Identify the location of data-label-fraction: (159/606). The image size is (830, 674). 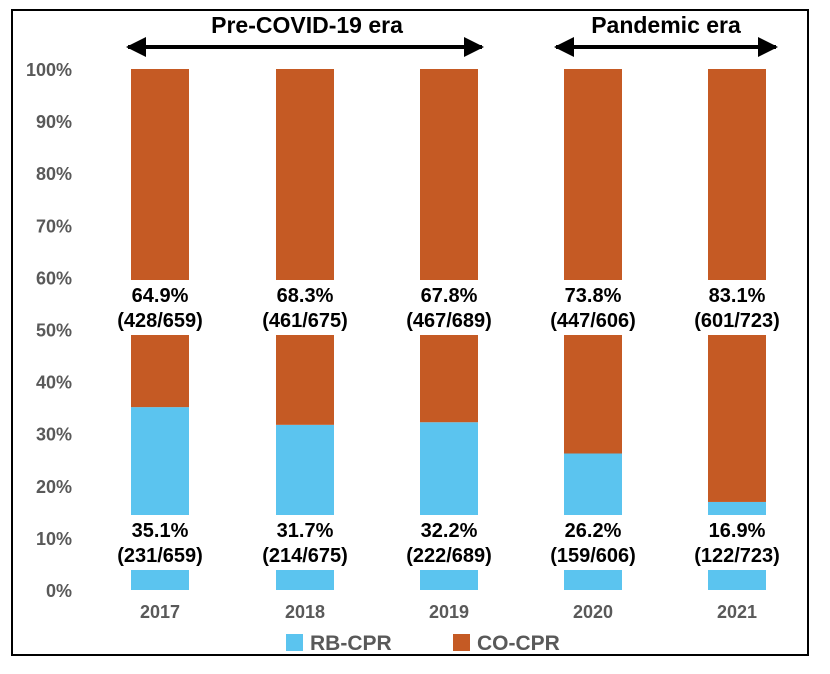
(593, 556).